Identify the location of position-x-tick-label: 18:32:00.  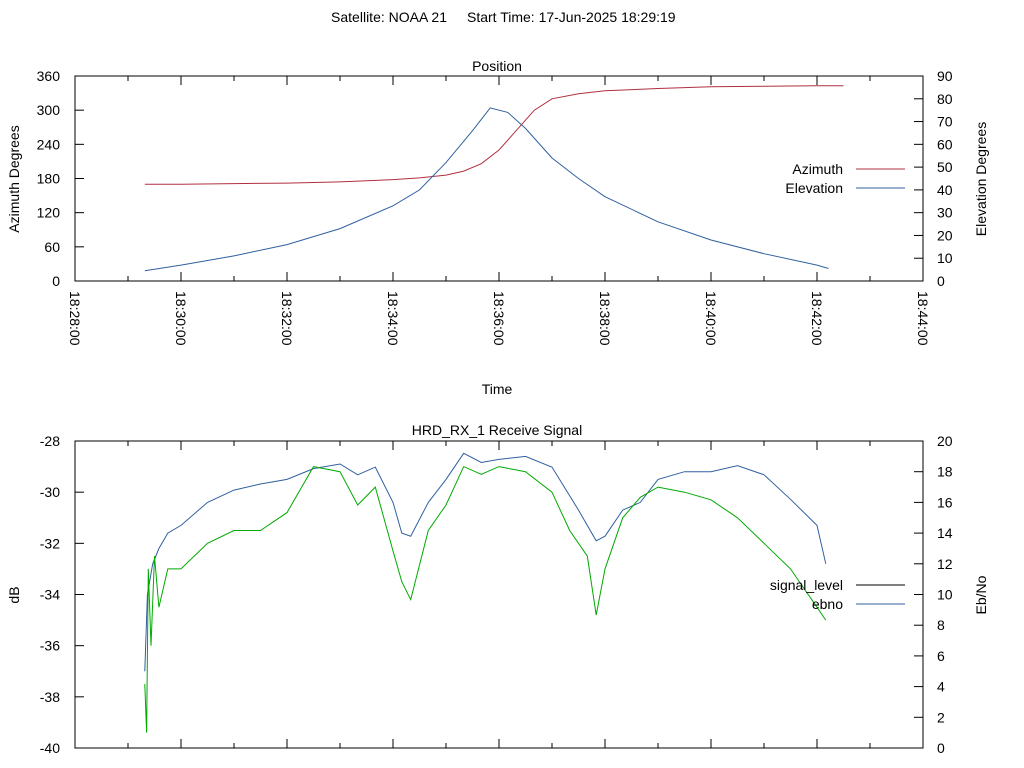
(287, 318).